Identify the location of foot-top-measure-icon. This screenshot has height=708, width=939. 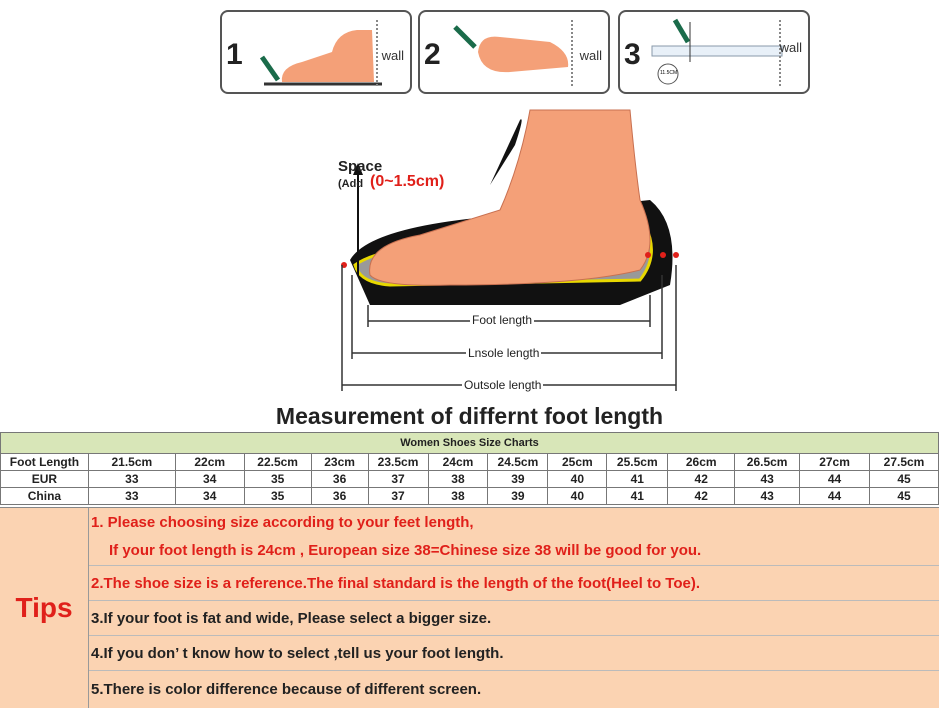
(513, 53).